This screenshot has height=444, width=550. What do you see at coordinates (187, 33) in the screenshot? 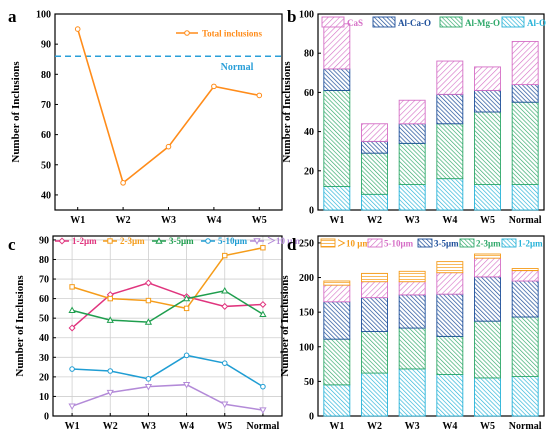
I see `legend-marker-total` at bounding box center [187, 33].